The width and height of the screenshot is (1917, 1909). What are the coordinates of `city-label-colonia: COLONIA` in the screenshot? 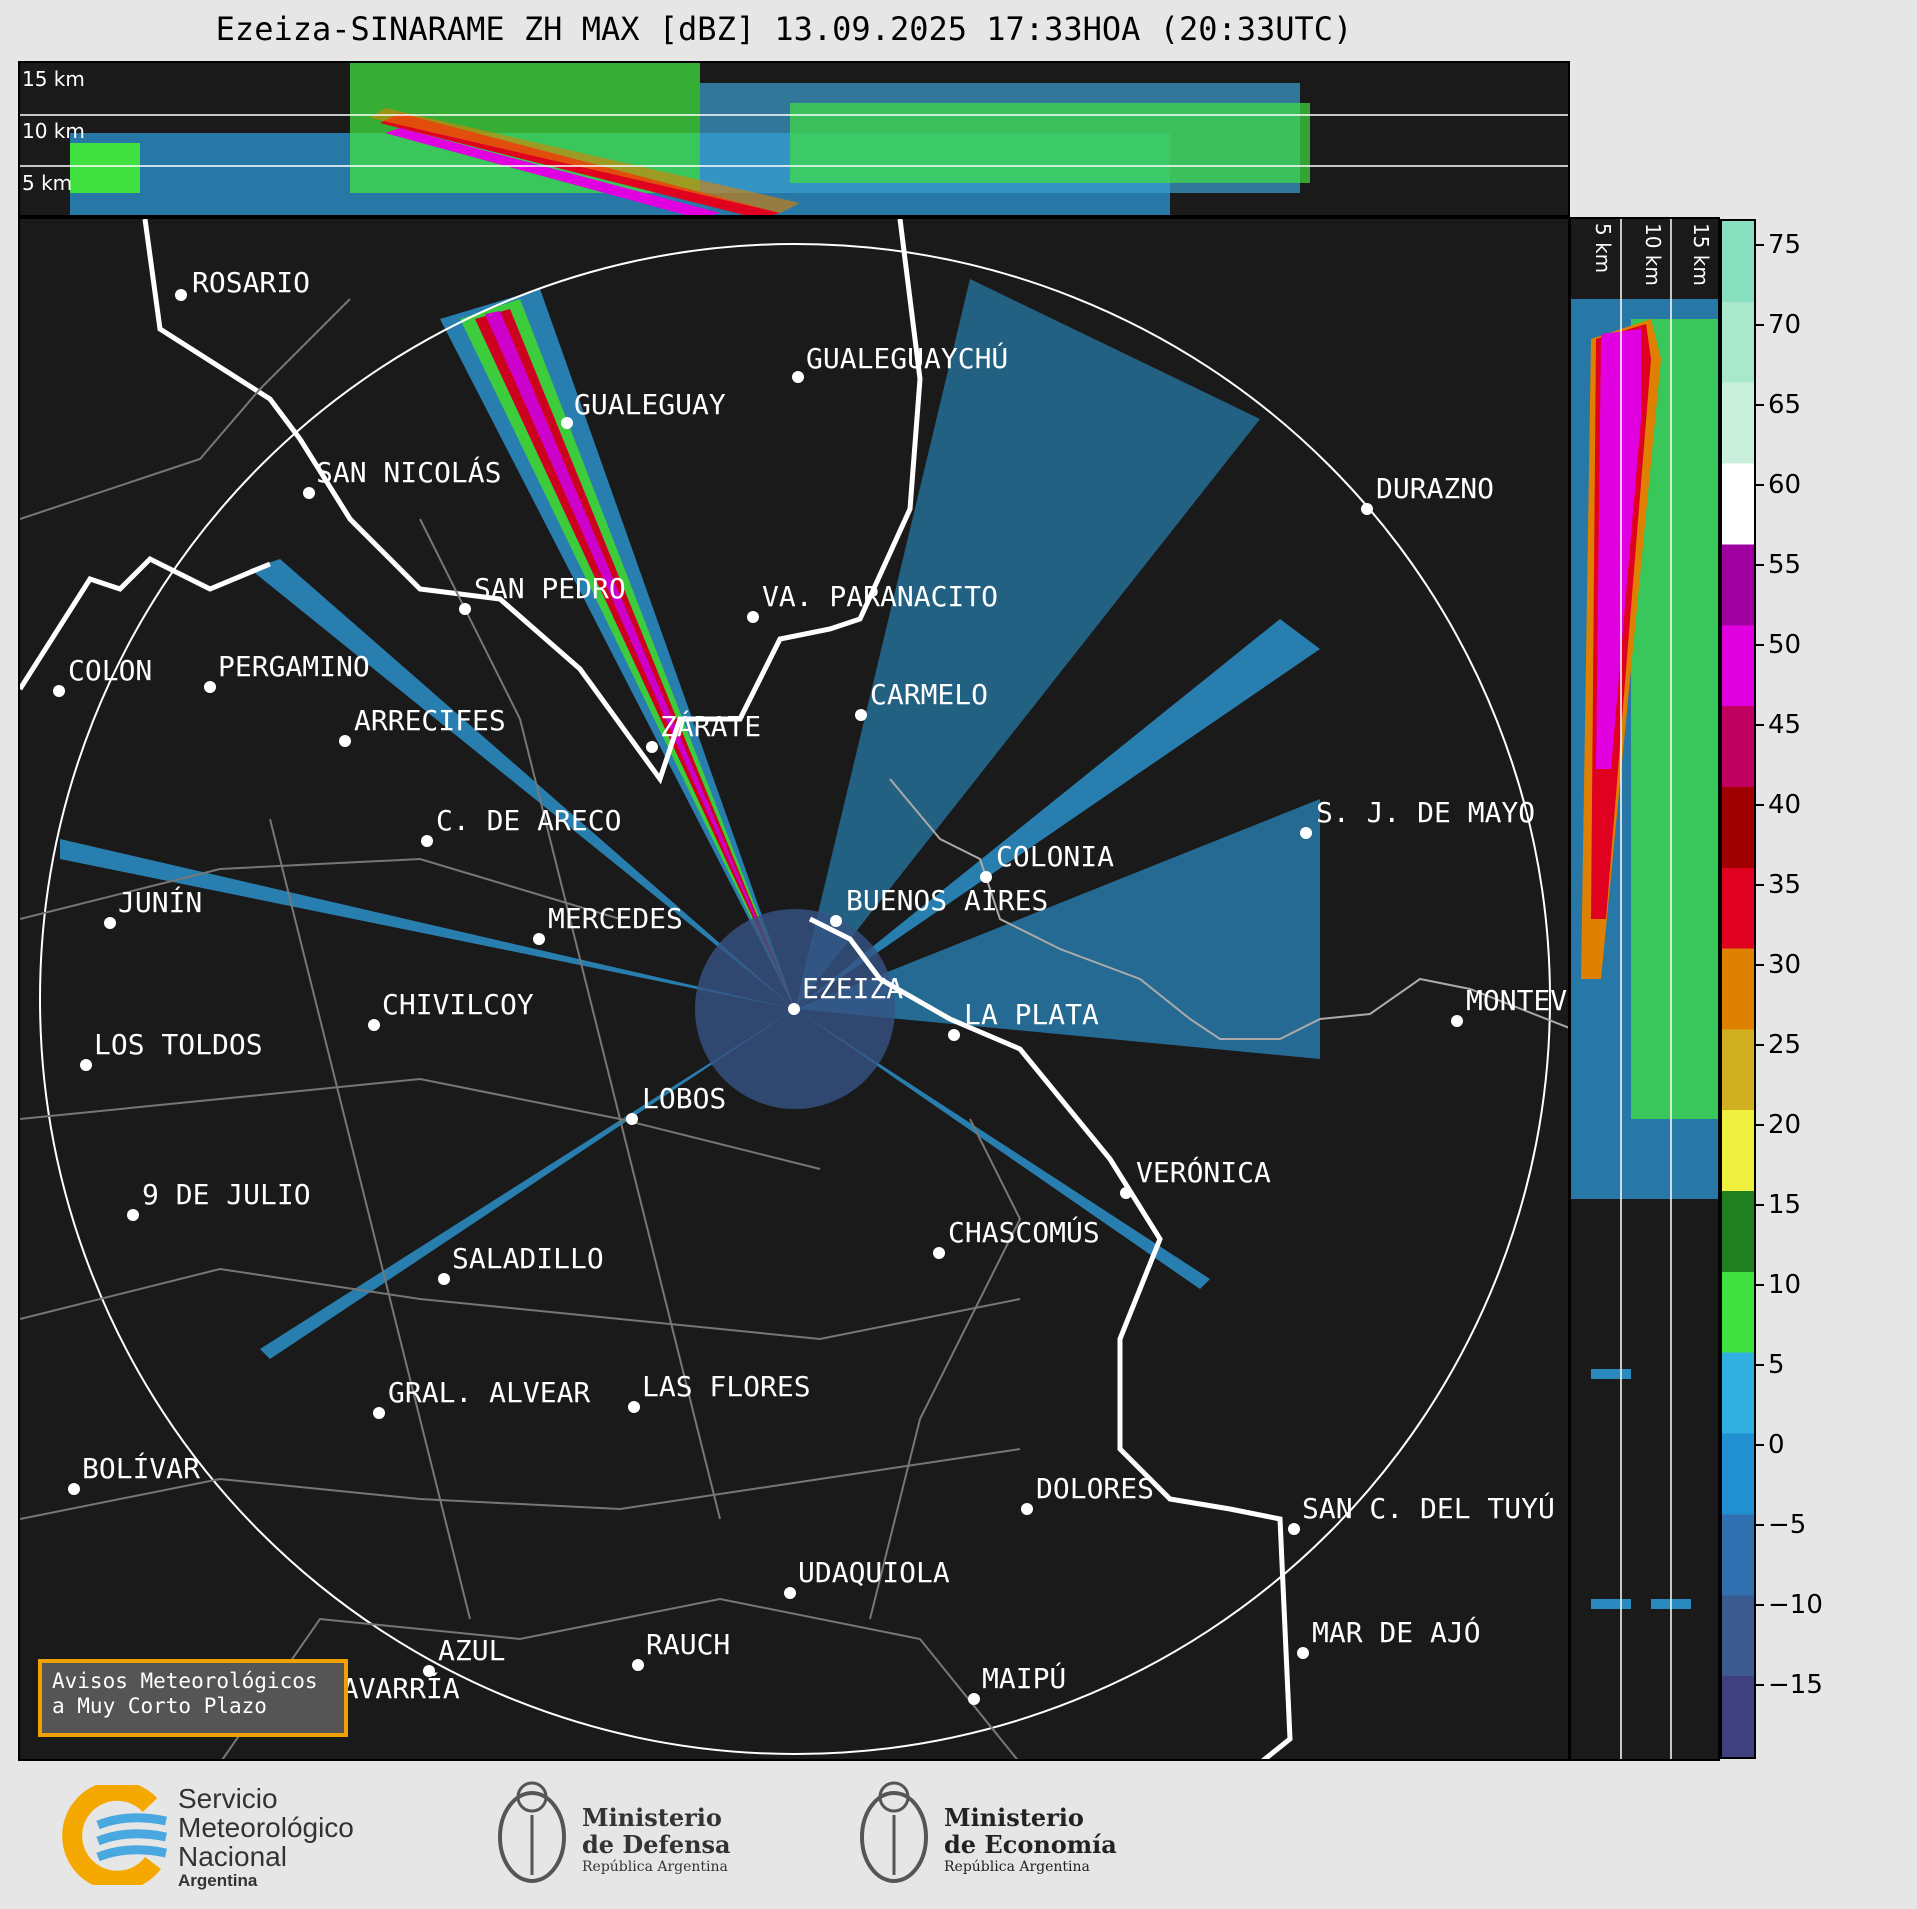 It's located at (1055, 856).